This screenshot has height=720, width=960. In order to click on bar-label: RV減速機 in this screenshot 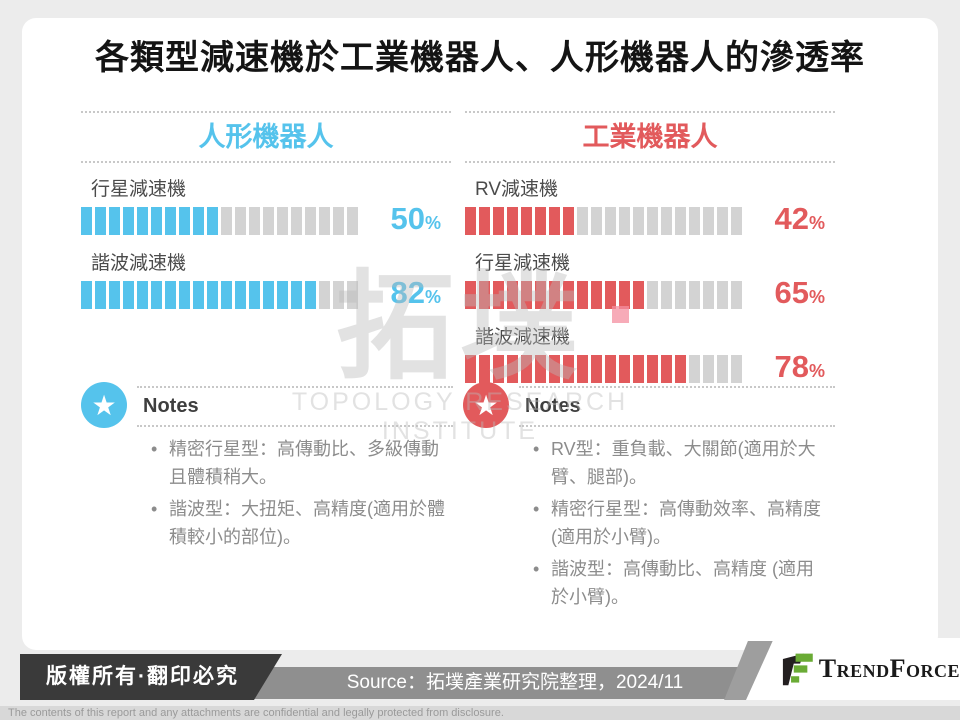, I will do `click(517, 189)`.